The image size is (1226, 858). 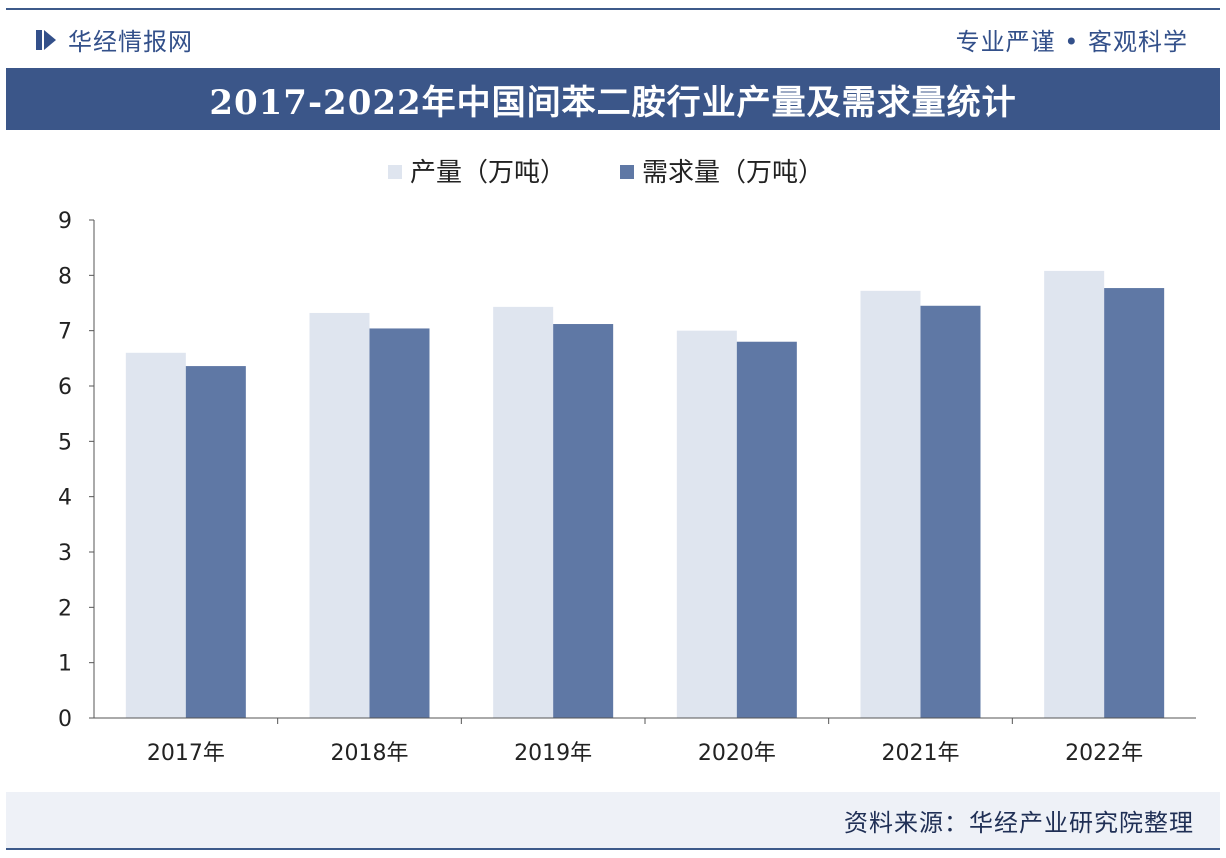 I want to click on y-tick-label: 8, so click(x=65, y=276).